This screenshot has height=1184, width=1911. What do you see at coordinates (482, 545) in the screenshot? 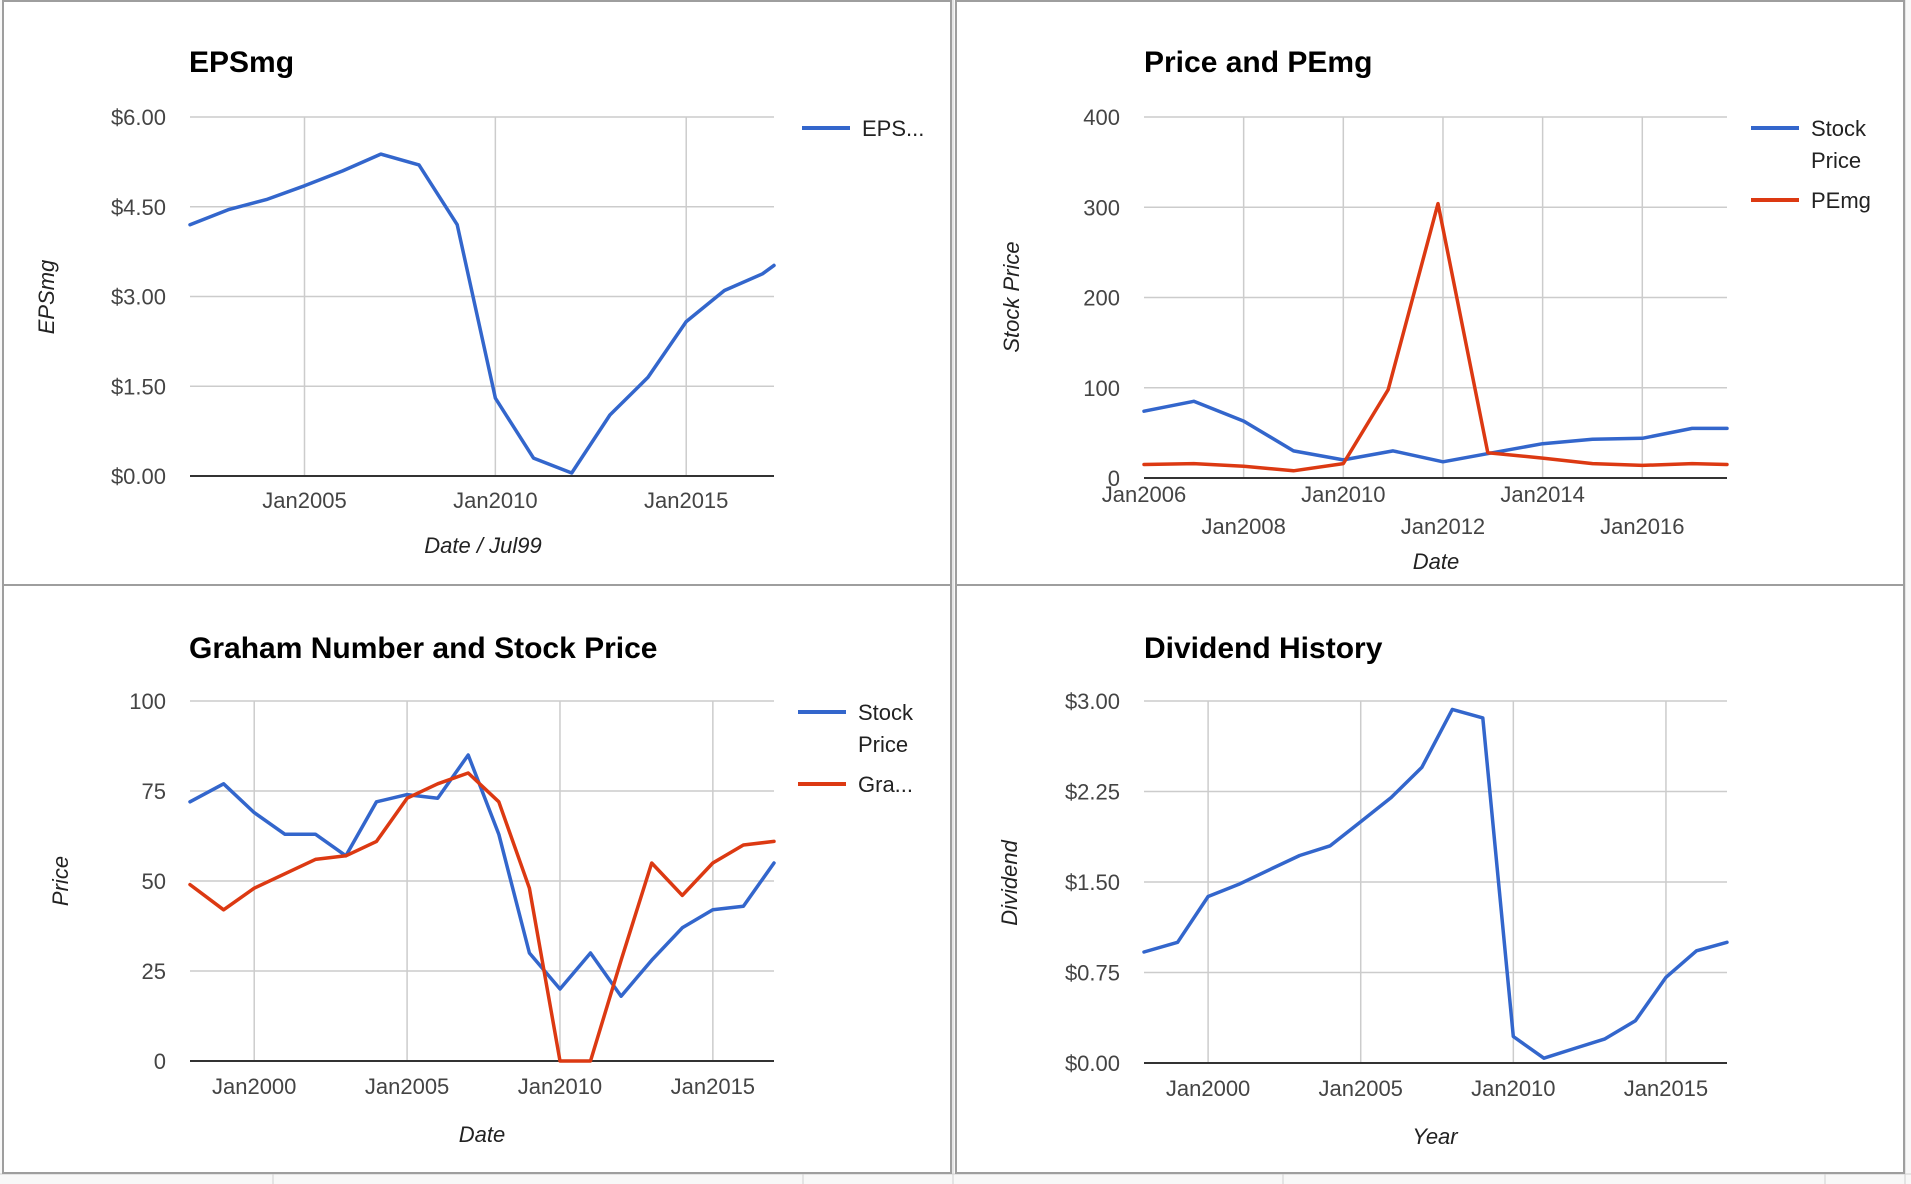
I see `x-axis-title: Date / Jul99` at bounding box center [482, 545].